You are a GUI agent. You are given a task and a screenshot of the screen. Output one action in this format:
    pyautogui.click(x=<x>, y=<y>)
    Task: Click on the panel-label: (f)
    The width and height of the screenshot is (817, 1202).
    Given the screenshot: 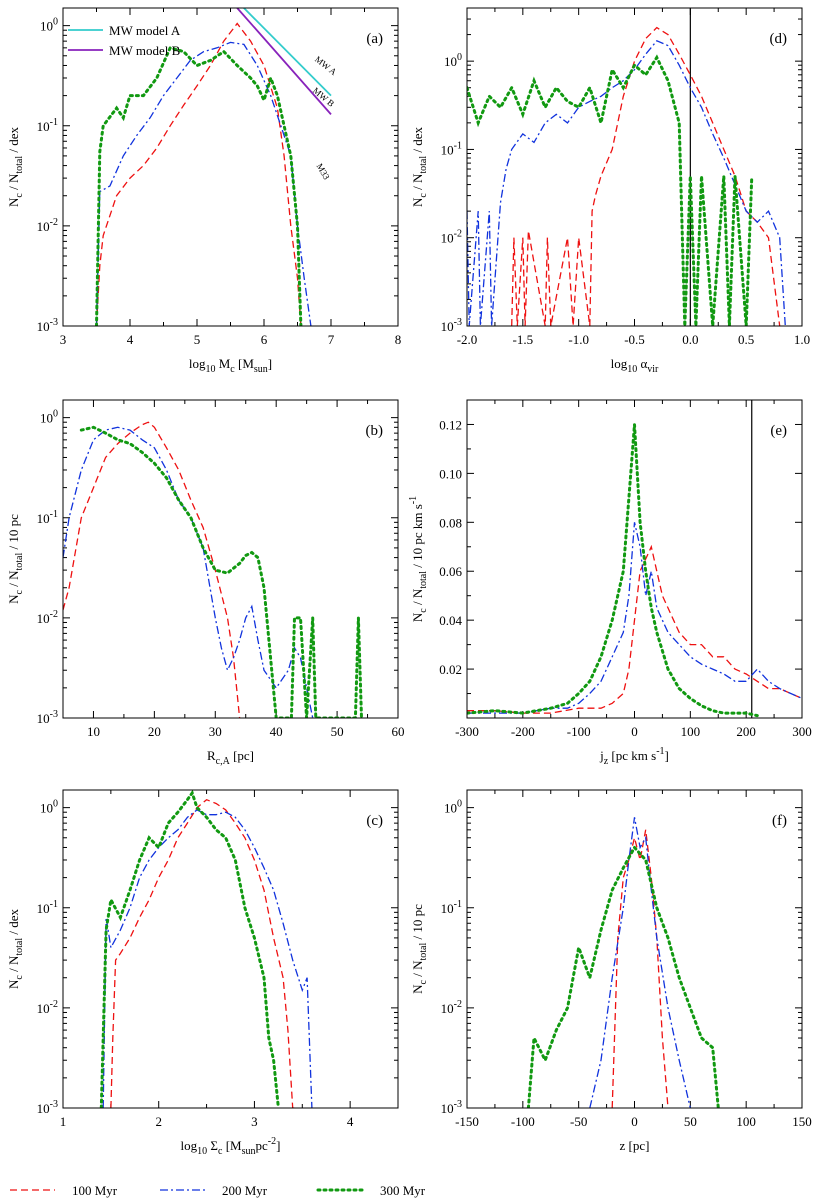 What is the action you would take?
    pyautogui.click(x=779, y=821)
    